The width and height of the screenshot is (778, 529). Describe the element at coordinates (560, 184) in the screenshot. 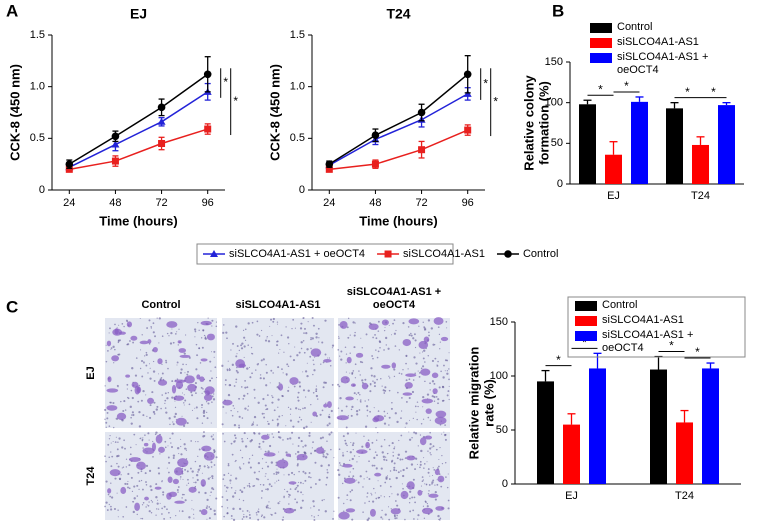

I see `y-tick-label: 0` at that location.